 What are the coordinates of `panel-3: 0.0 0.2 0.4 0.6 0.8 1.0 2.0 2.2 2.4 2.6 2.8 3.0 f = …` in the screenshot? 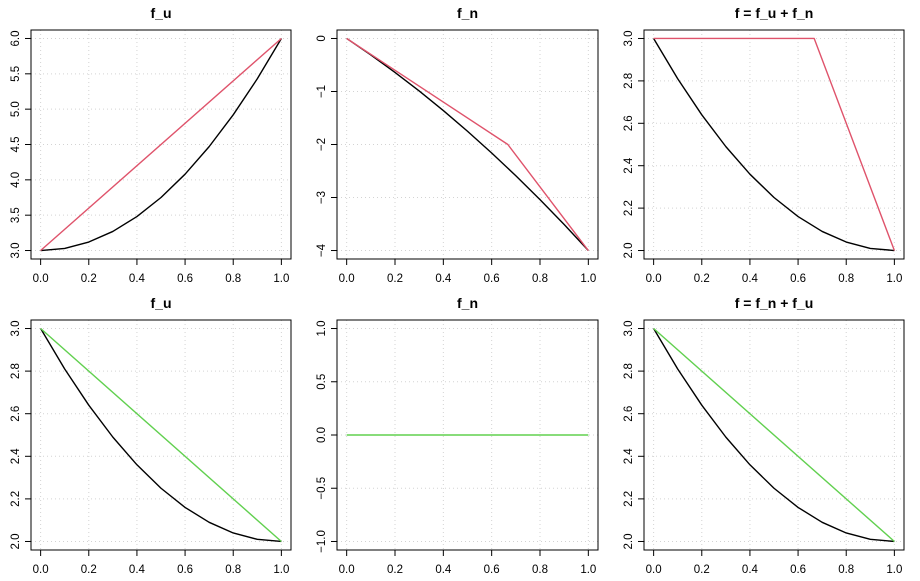 It's located at (764, 145).